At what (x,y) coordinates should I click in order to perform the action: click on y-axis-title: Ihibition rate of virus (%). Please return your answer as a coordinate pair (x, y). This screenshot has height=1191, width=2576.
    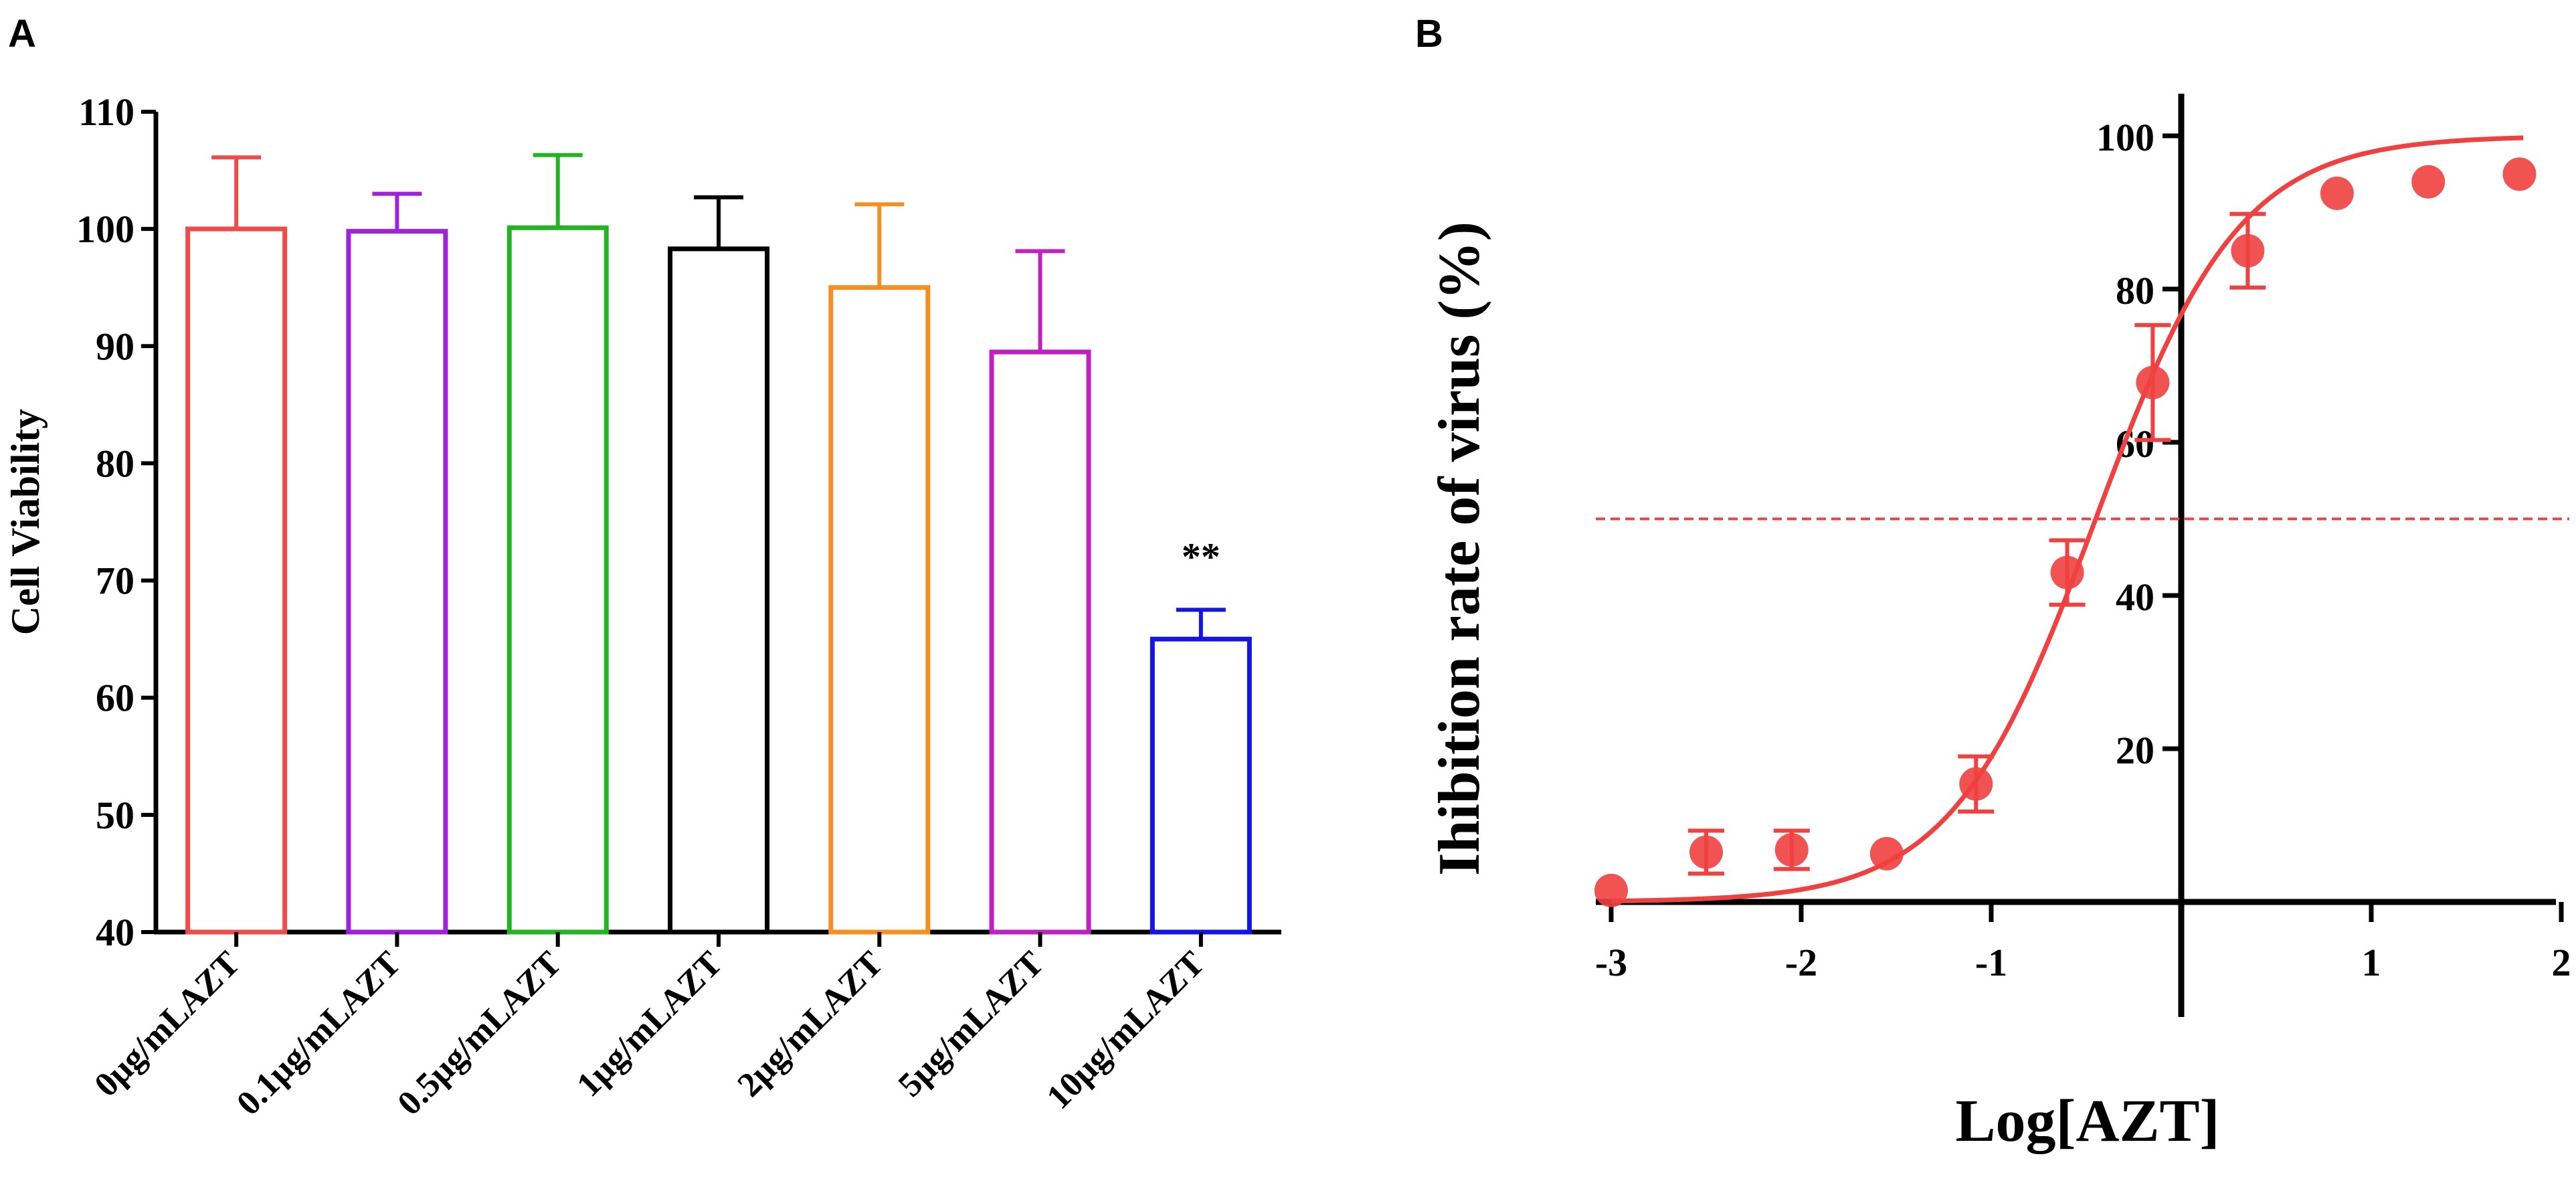
    Looking at the image, I should click on (1460, 548).